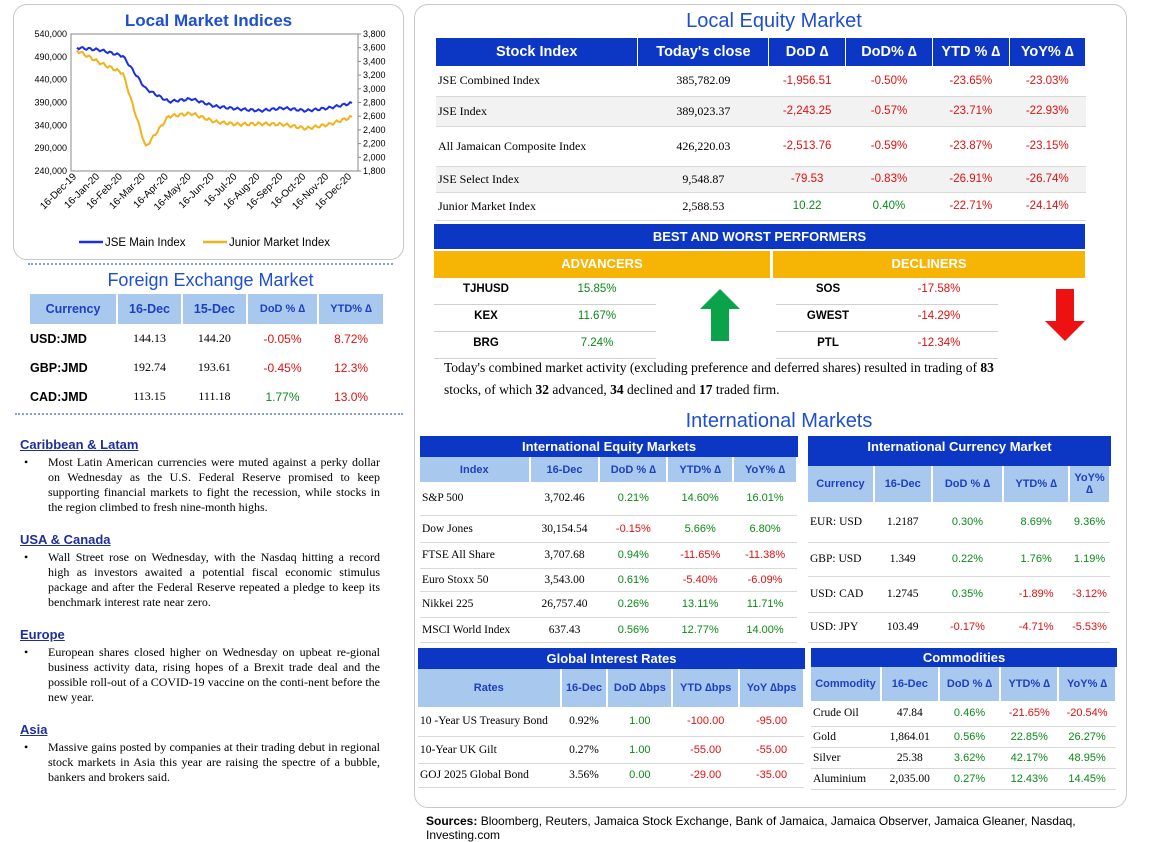  What do you see at coordinates (971, 80) in the screenshot?
I see `equity-ytd: -23.65%` at bounding box center [971, 80].